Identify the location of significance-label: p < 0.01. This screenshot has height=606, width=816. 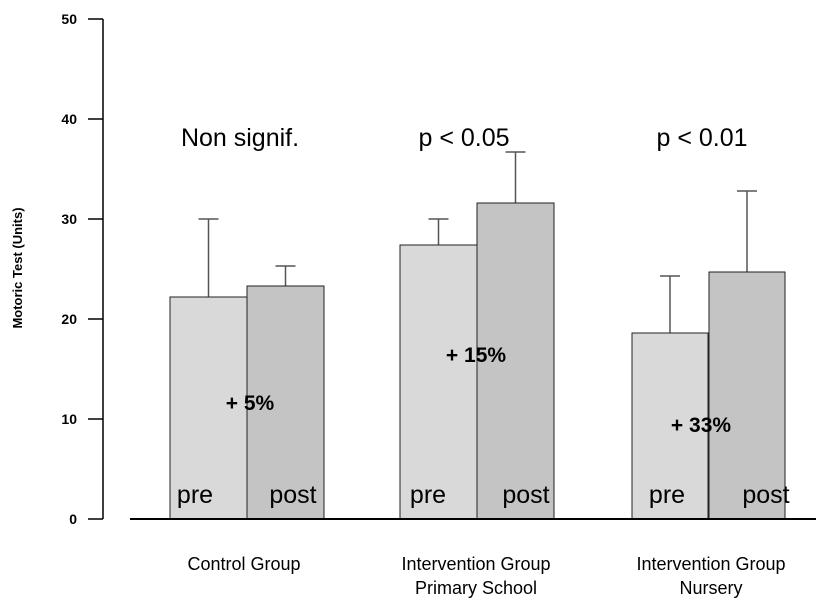
(701, 138).